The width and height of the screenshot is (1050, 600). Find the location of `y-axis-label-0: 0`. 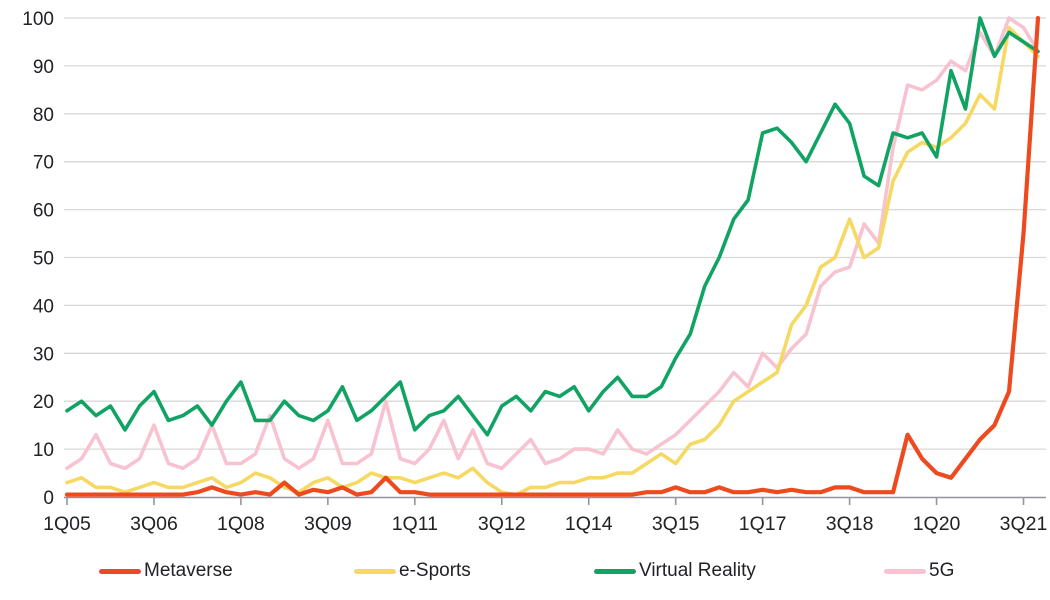

y-axis-label-0: 0 is located at coordinates (48, 498).